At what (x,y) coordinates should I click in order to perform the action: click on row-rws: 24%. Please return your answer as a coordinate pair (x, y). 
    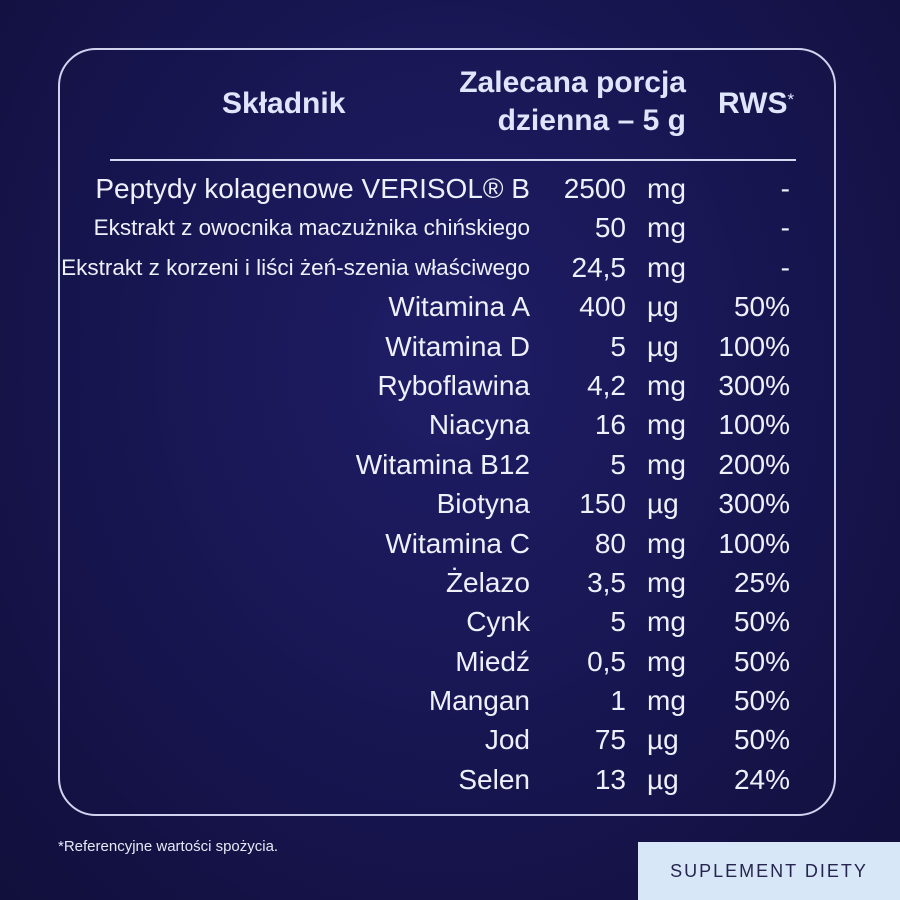
    Looking at the image, I should click on (761, 779).